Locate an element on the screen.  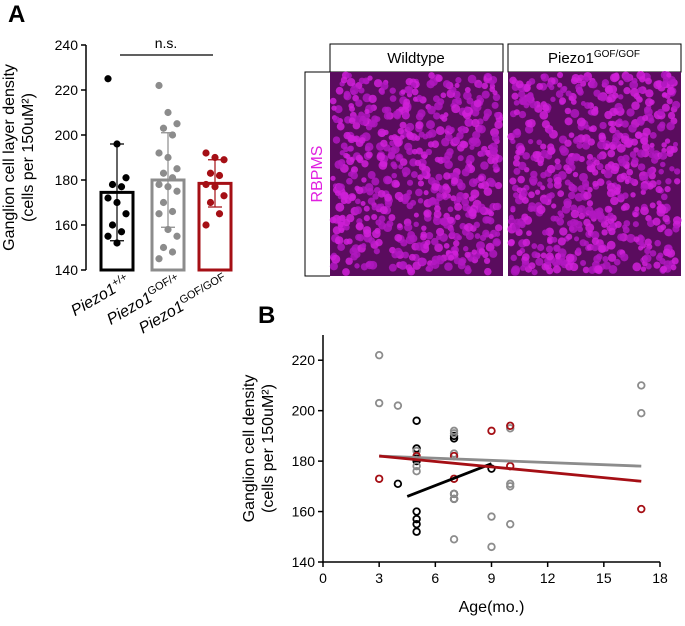
header-text: Piezo1 is located at coordinates (571, 58).